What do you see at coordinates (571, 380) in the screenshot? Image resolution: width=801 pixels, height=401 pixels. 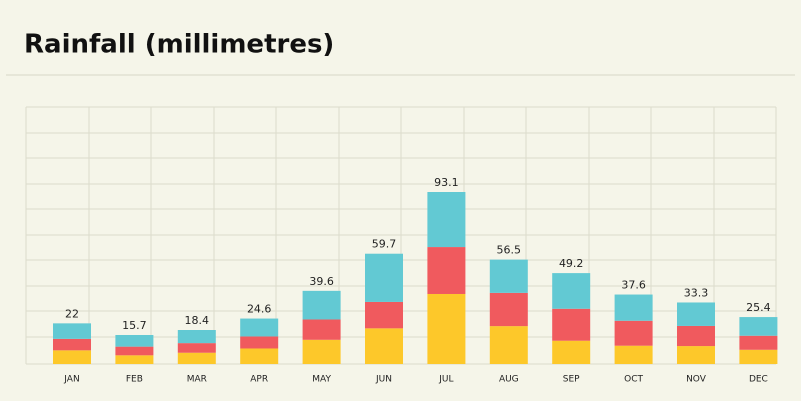 I see `x-tick-label: SEP` at bounding box center [571, 380].